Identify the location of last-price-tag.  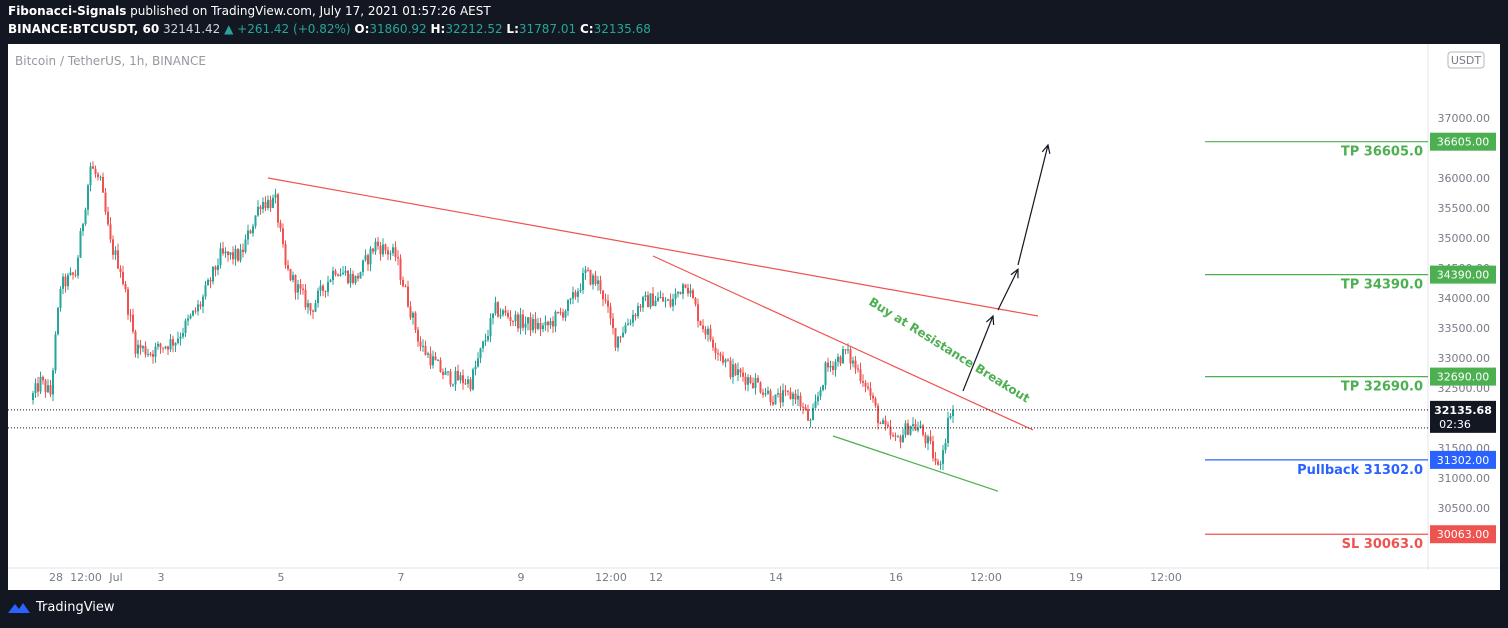
(1463, 416).